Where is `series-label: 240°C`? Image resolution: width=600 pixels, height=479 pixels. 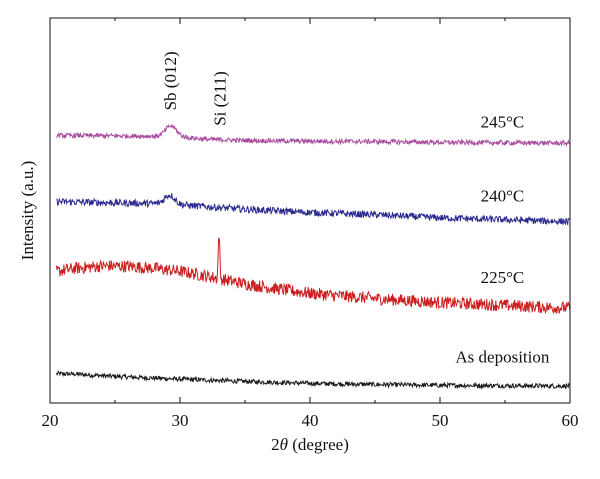 series-label: 240°C is located at coordinates (503, 196).